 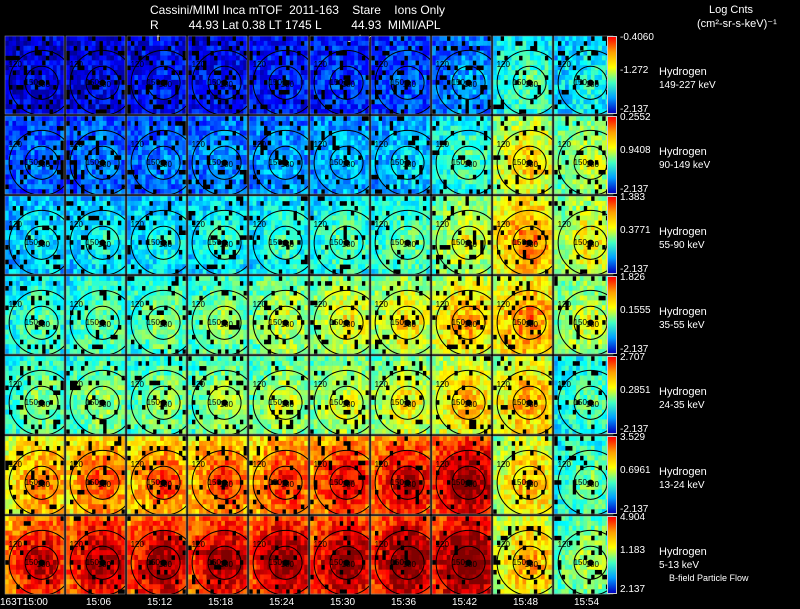 I want to click on colorbar-cmid-label: 1.183, so click(x=633, y=550).